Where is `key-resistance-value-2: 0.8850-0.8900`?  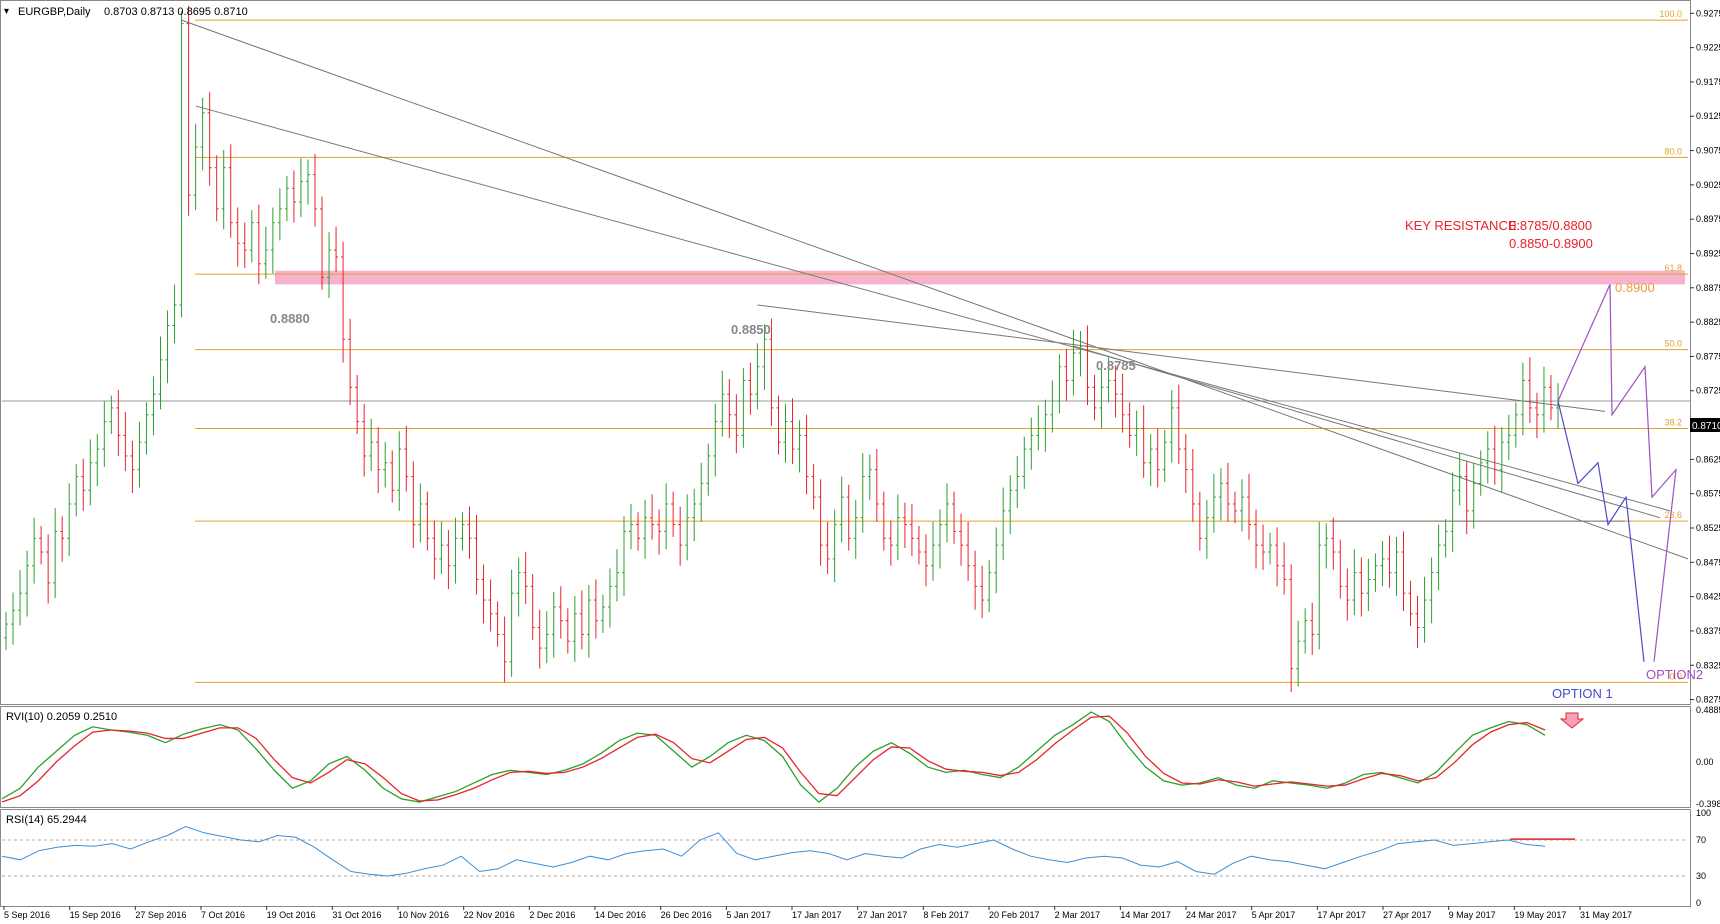
key-resistance-value-2: 0.8850-0.8900 is located at coordinates (1551, 243).